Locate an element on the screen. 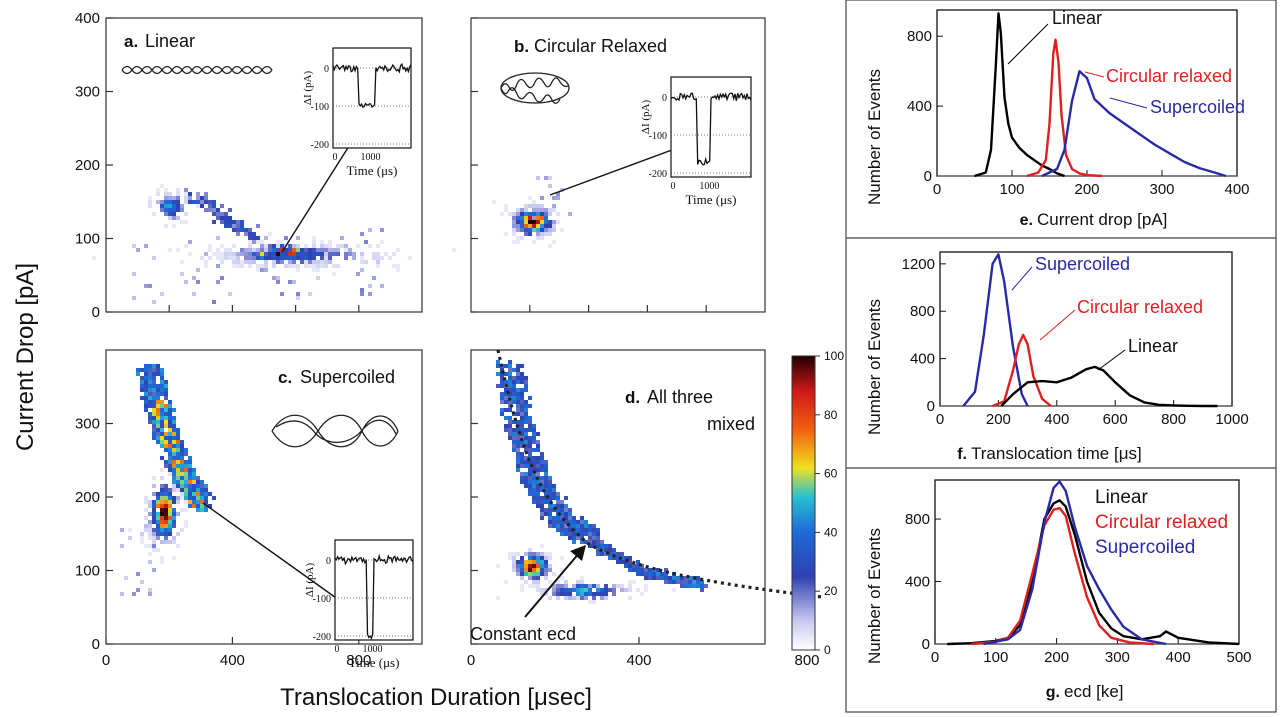  panel-f-label-linear: Linear is located at coordinates (1153, 346).